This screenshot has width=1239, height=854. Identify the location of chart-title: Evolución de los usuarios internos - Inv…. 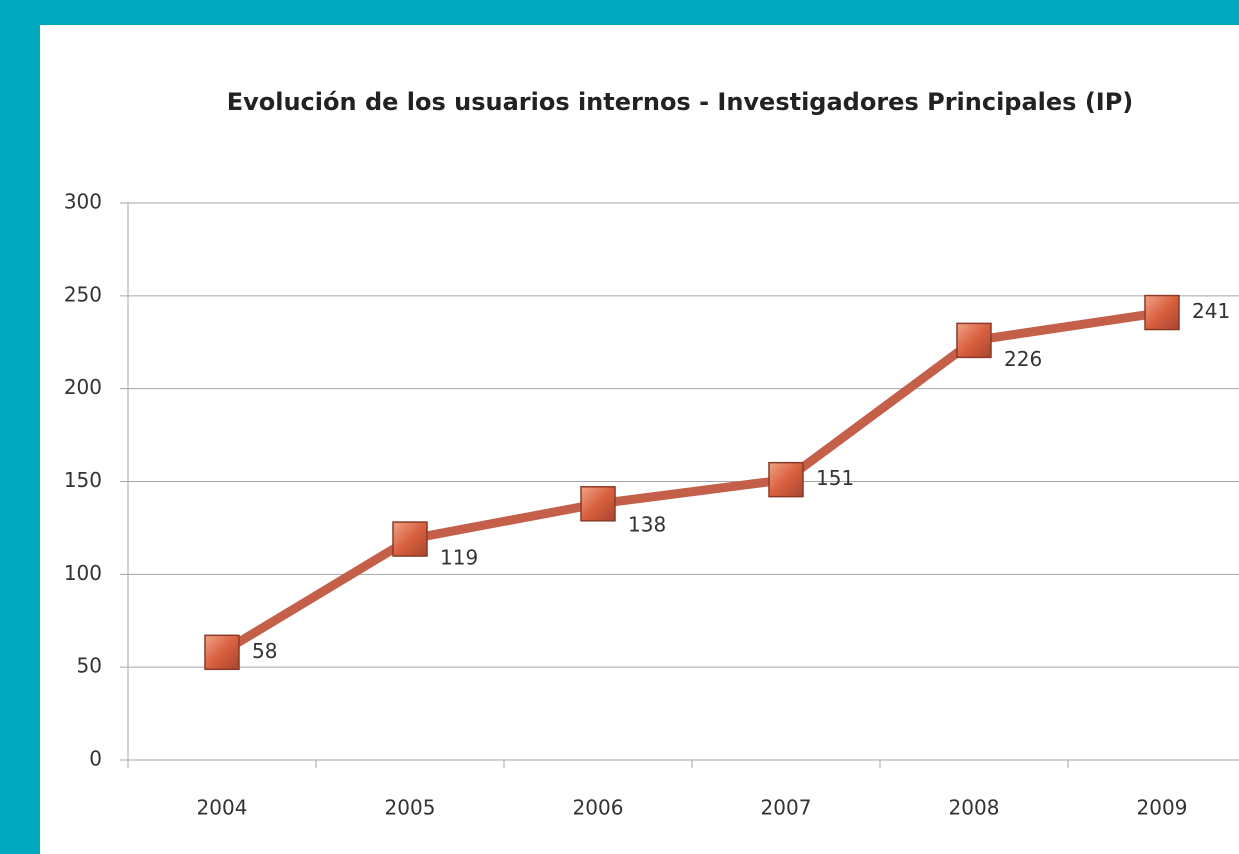
(680, 102).